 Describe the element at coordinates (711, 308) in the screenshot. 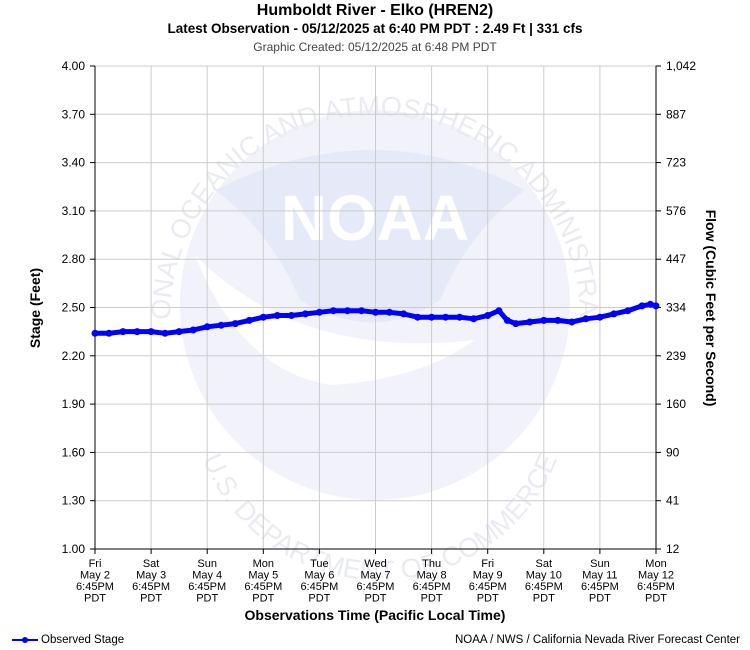

I see `y2-axis-label: Flow (Cubic Feet per Second)` at that location.